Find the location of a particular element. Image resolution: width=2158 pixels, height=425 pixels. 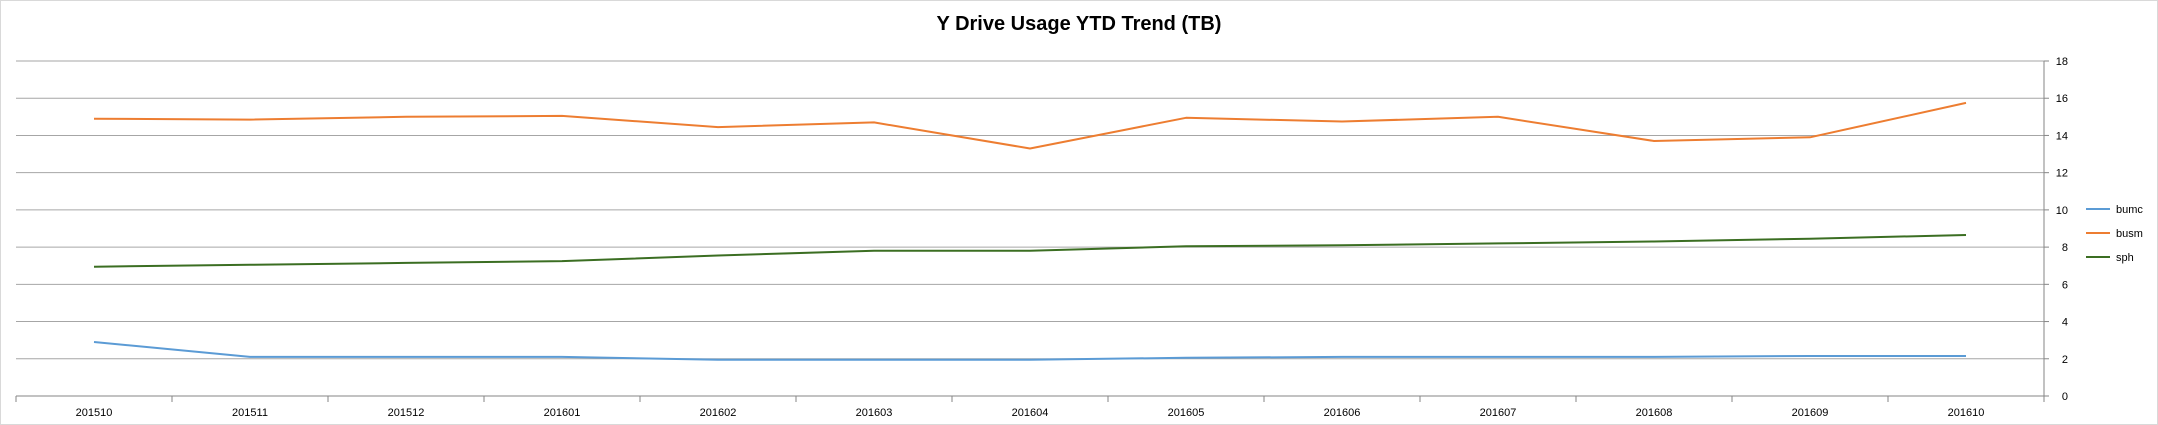

y-tick-label: 18 is located at coordinates (2062, 62).